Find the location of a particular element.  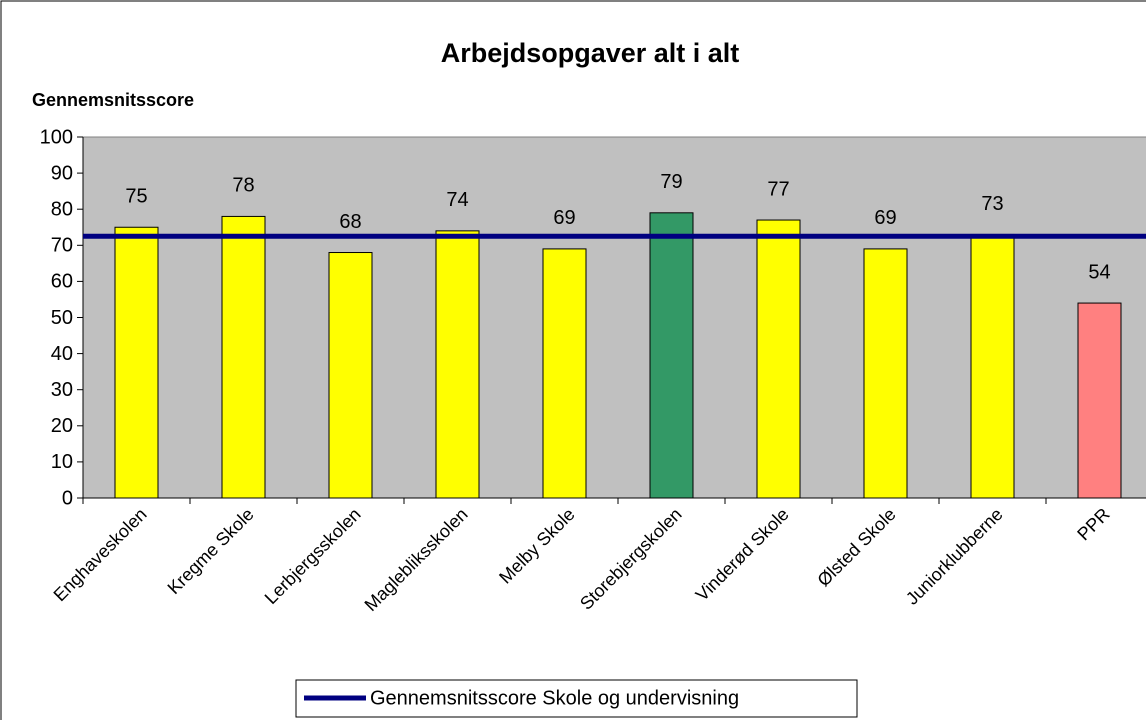

y-tick-label: 30 is located at coordinates (62, 390).